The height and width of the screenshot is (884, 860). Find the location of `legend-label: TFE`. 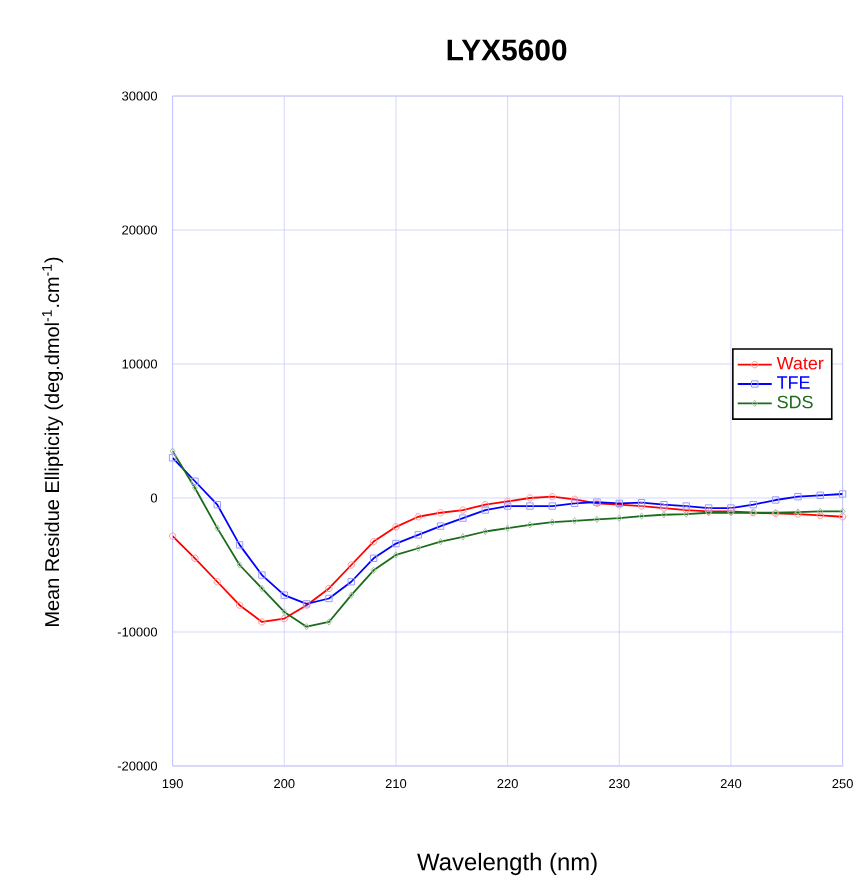

legend-label: TFE is located at coordinates (793, 382).